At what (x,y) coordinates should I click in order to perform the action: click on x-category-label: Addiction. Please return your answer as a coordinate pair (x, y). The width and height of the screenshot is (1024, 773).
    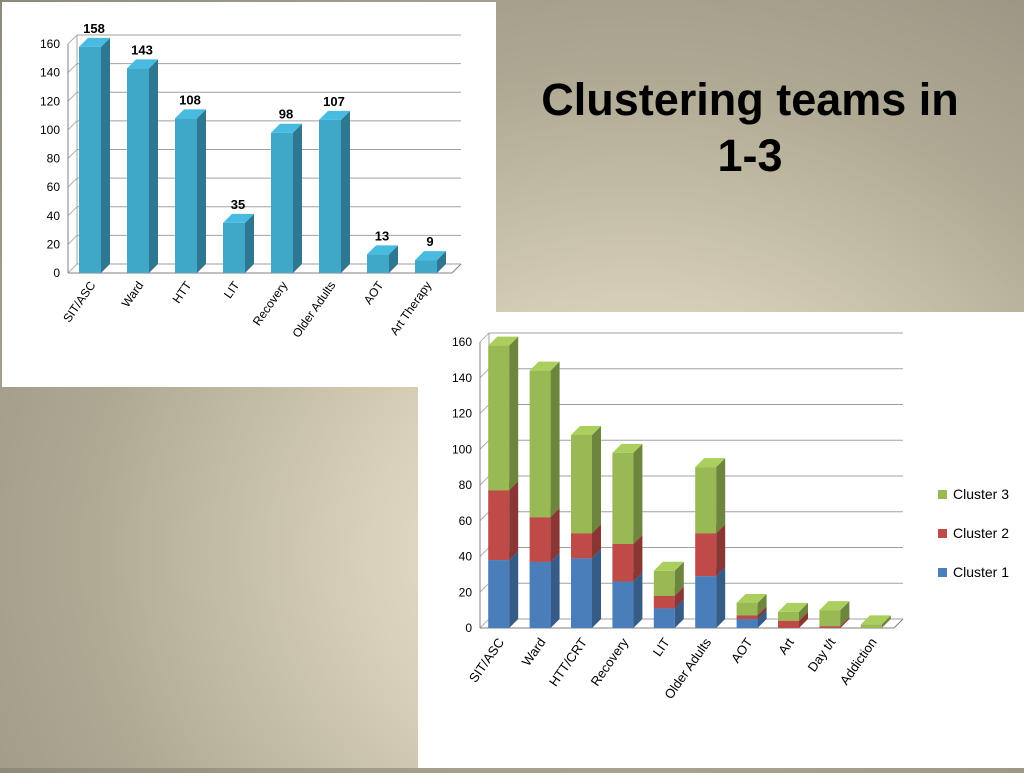
    Looking at the image, I should click on (858, 661).